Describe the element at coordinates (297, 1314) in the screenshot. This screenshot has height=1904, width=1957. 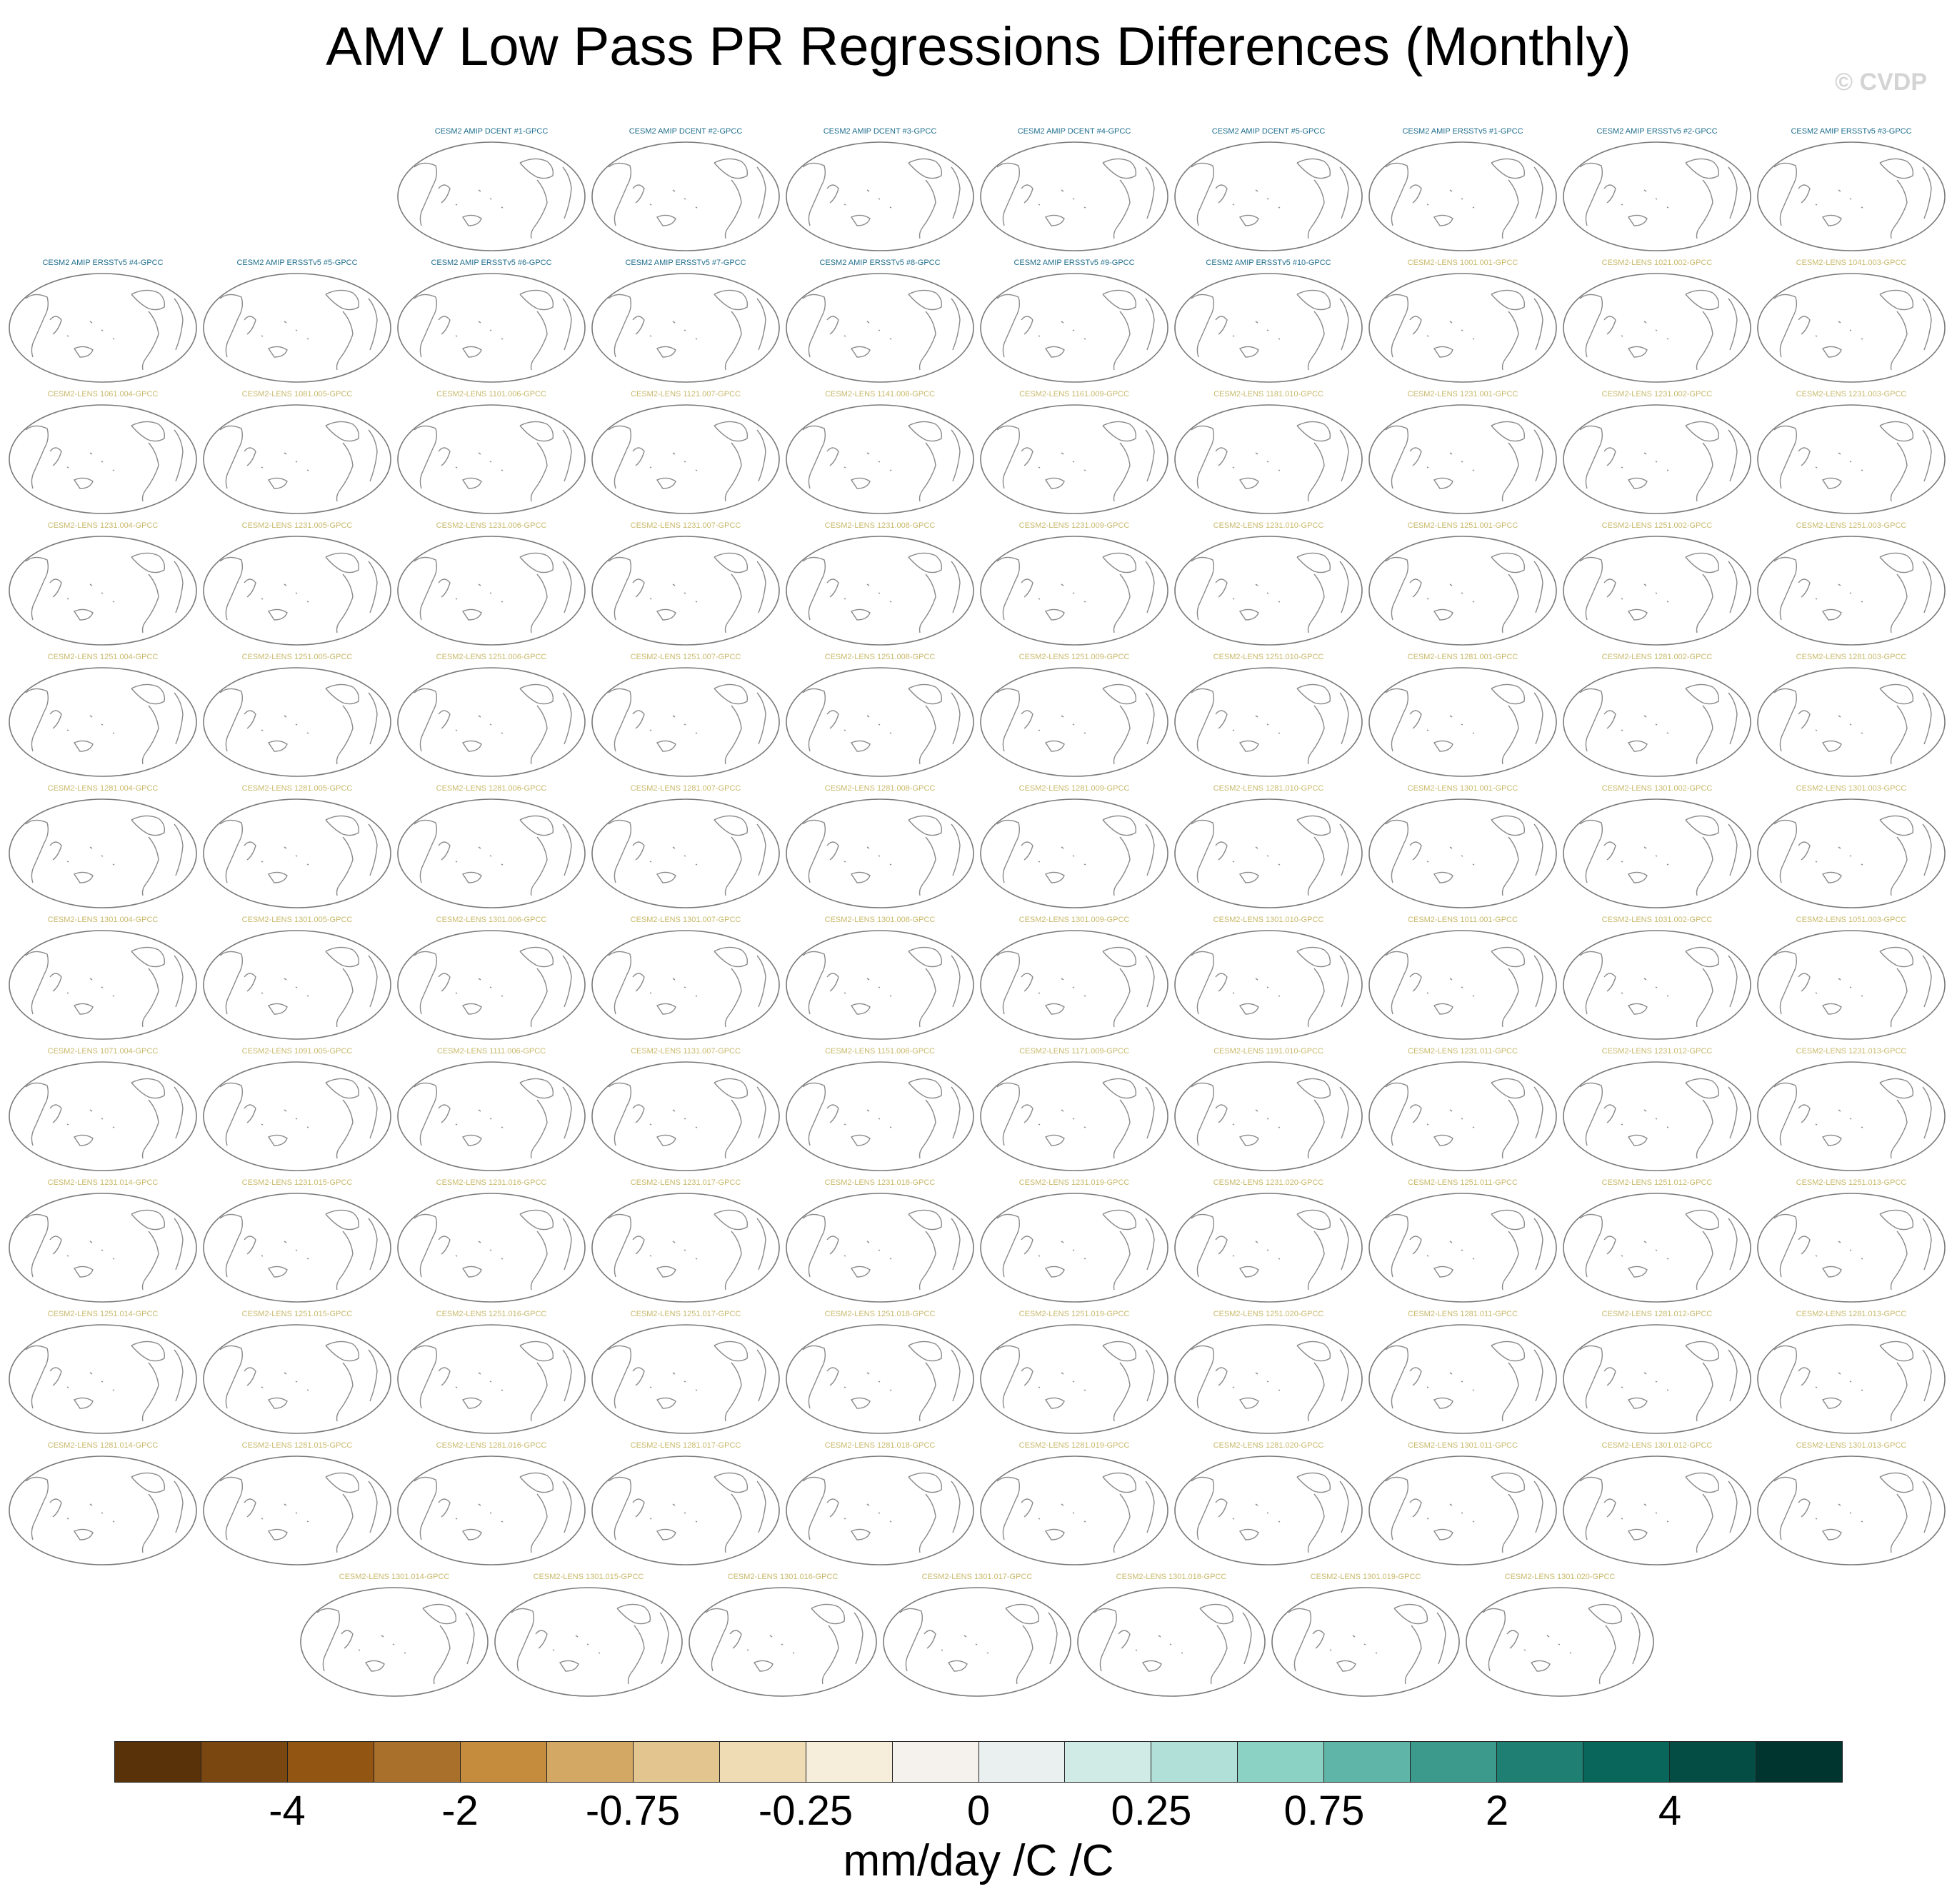
I see `panel-title: CESM2-LENS 1251.015-GPCC` at that location.